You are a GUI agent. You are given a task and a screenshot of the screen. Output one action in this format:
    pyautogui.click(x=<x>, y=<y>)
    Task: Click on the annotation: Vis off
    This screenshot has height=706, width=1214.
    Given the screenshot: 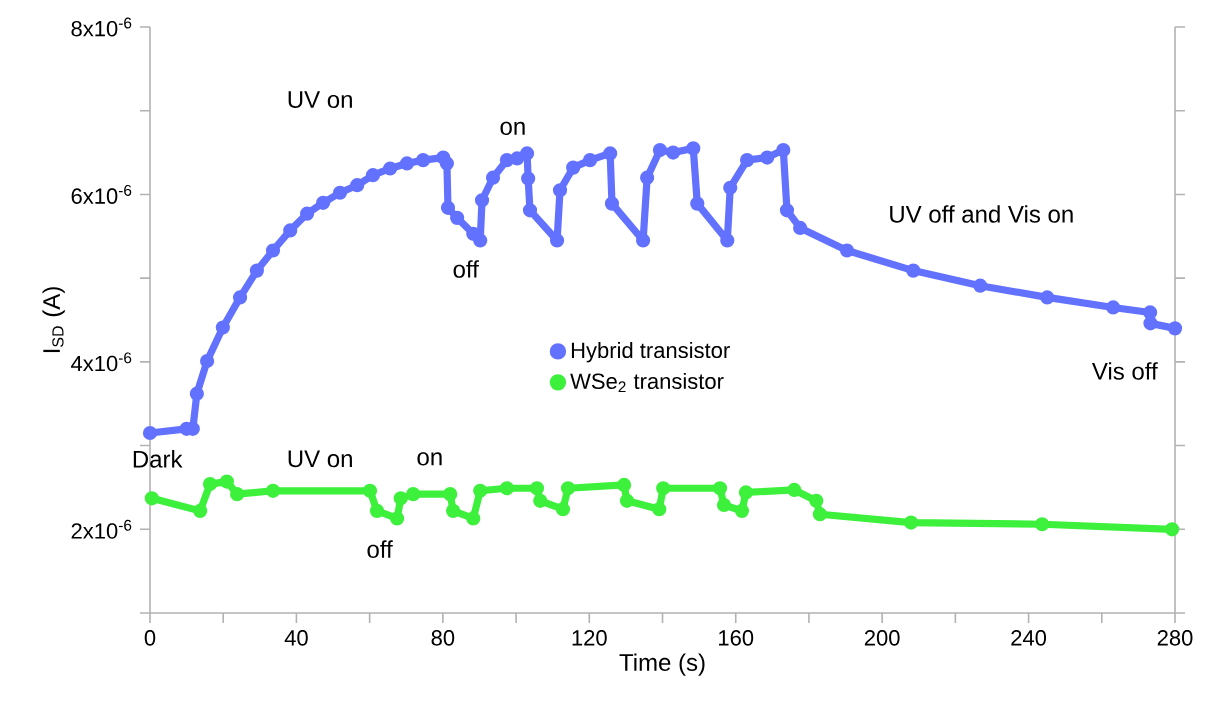 What is the action you would take?
    pyautogui.click(x=1124, y=371)
    